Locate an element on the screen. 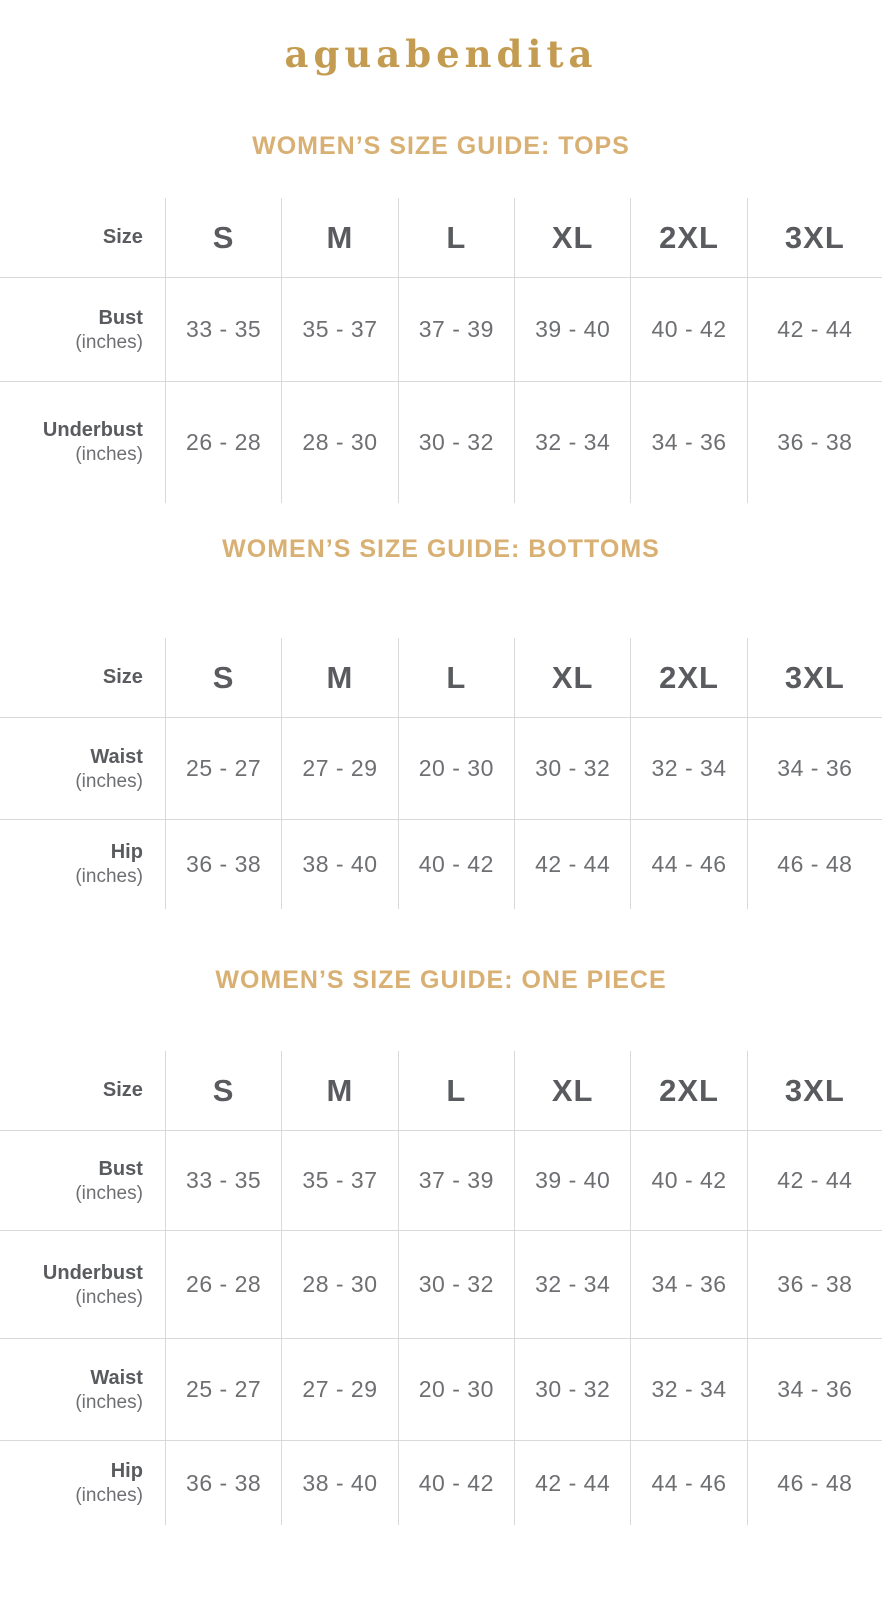  measurement-value: 39 - 40 is located at coordinates (572, 1180).